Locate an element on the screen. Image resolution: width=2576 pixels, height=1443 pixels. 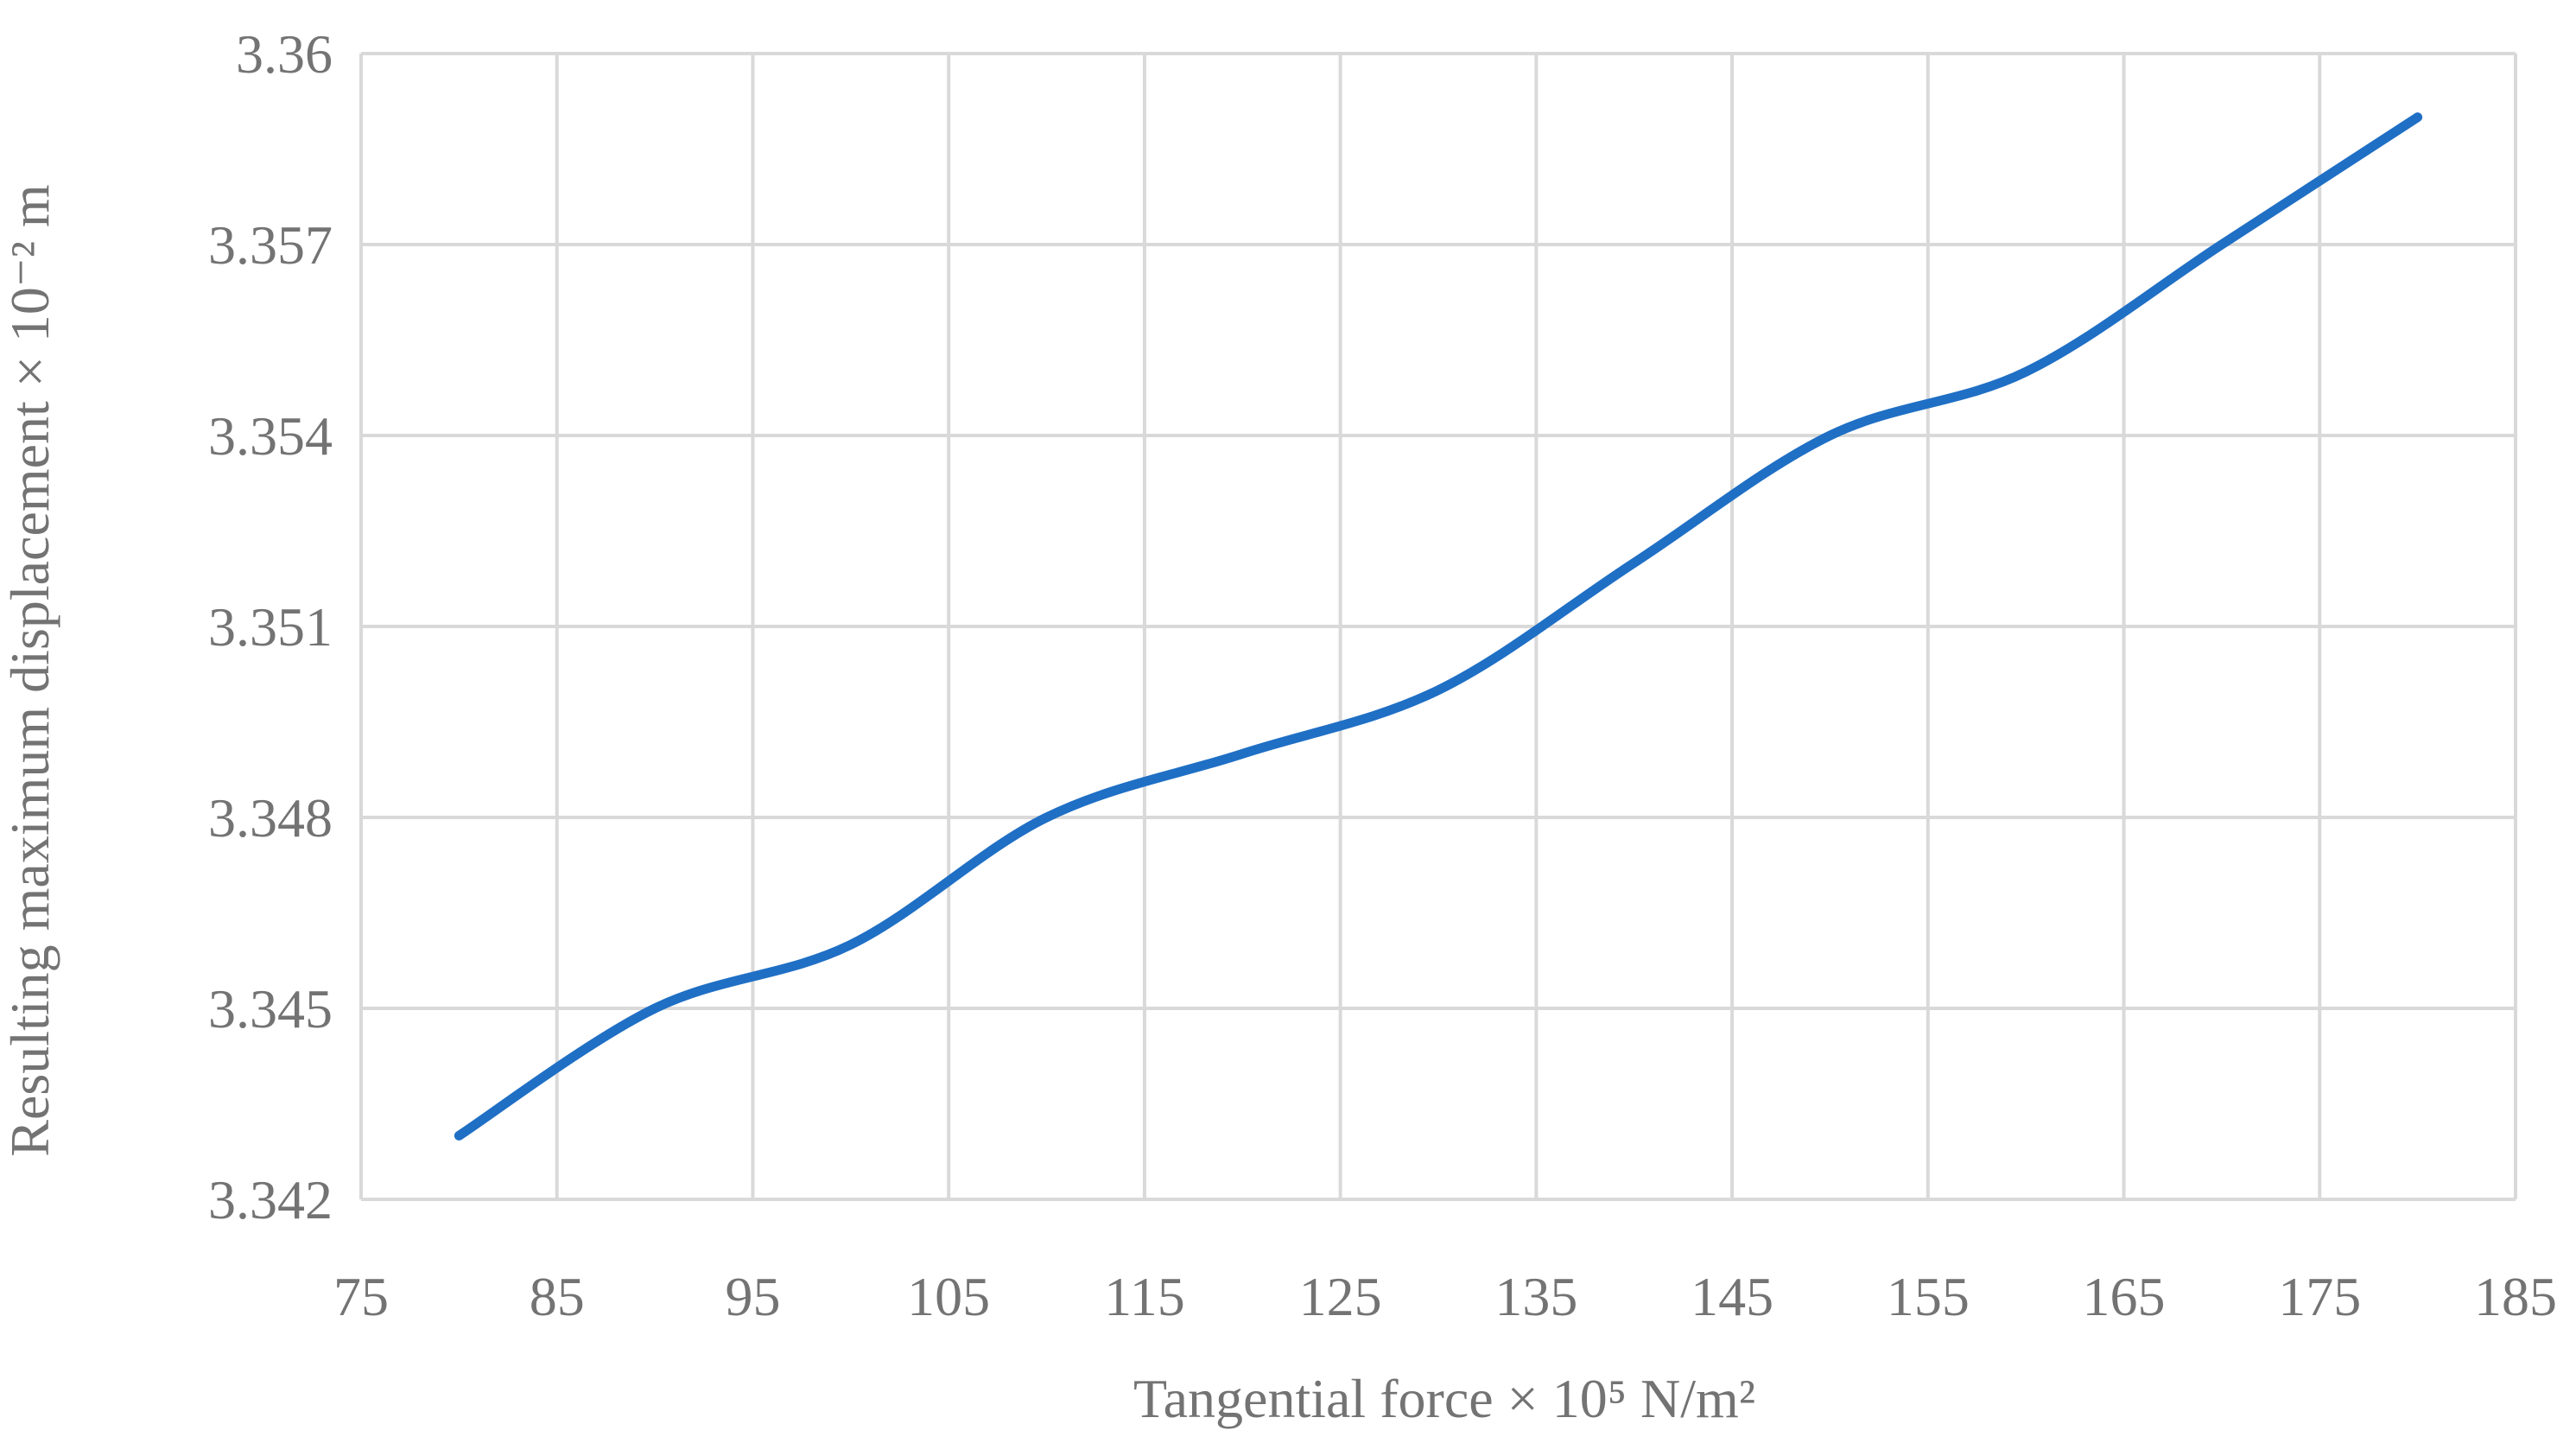
x-tick-label: 155 is located at coordinates (1928, 1297).